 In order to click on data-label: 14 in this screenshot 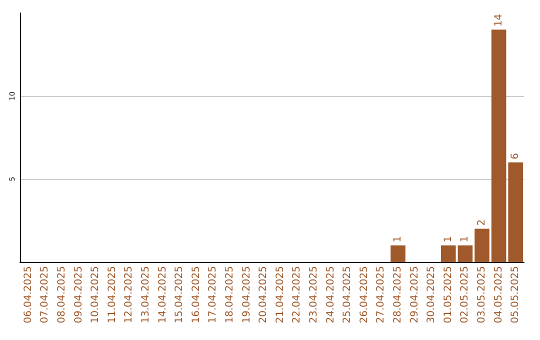, I will do `click(498, 20)`.